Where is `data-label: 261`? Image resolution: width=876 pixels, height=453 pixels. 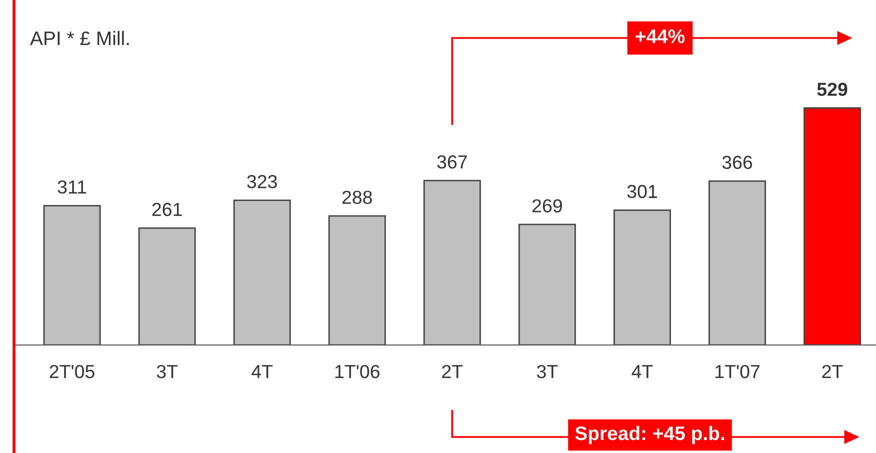 data-label: 261 is located at coordinates (167, 209).